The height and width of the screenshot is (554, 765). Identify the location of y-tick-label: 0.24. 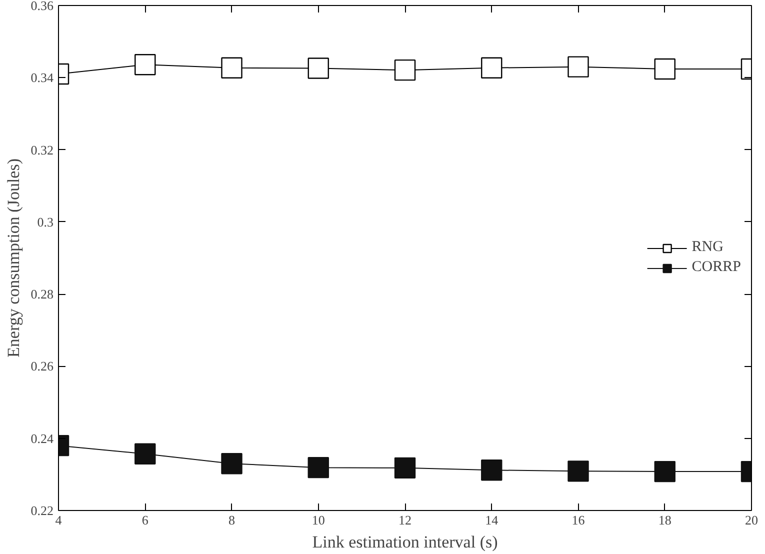
(42, 438).